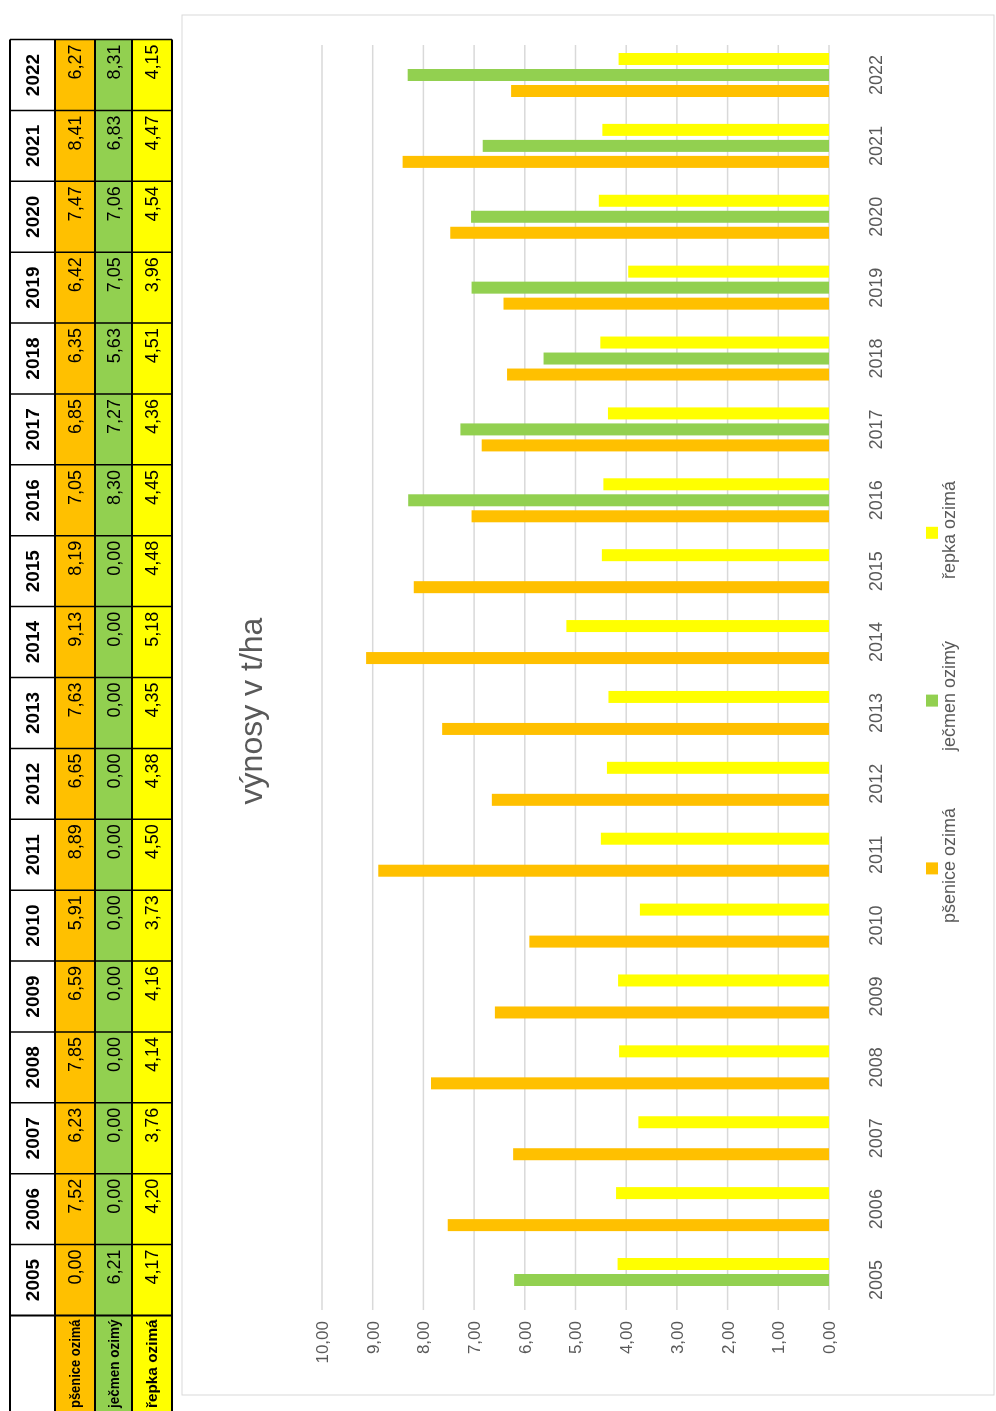  I want to click on category-label: 2016, so click(33, 500).